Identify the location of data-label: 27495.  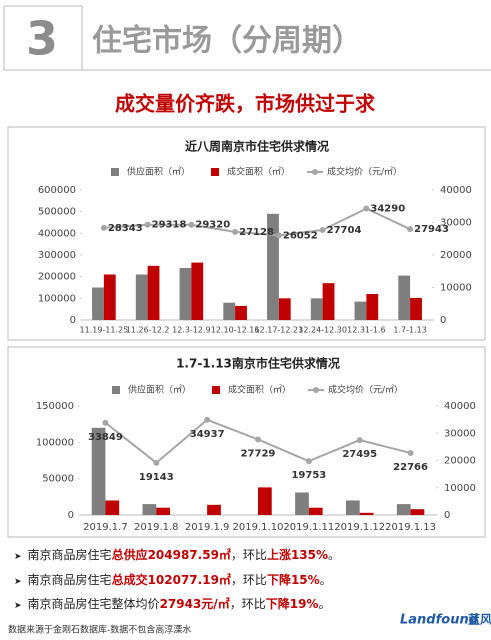
(359, 454).